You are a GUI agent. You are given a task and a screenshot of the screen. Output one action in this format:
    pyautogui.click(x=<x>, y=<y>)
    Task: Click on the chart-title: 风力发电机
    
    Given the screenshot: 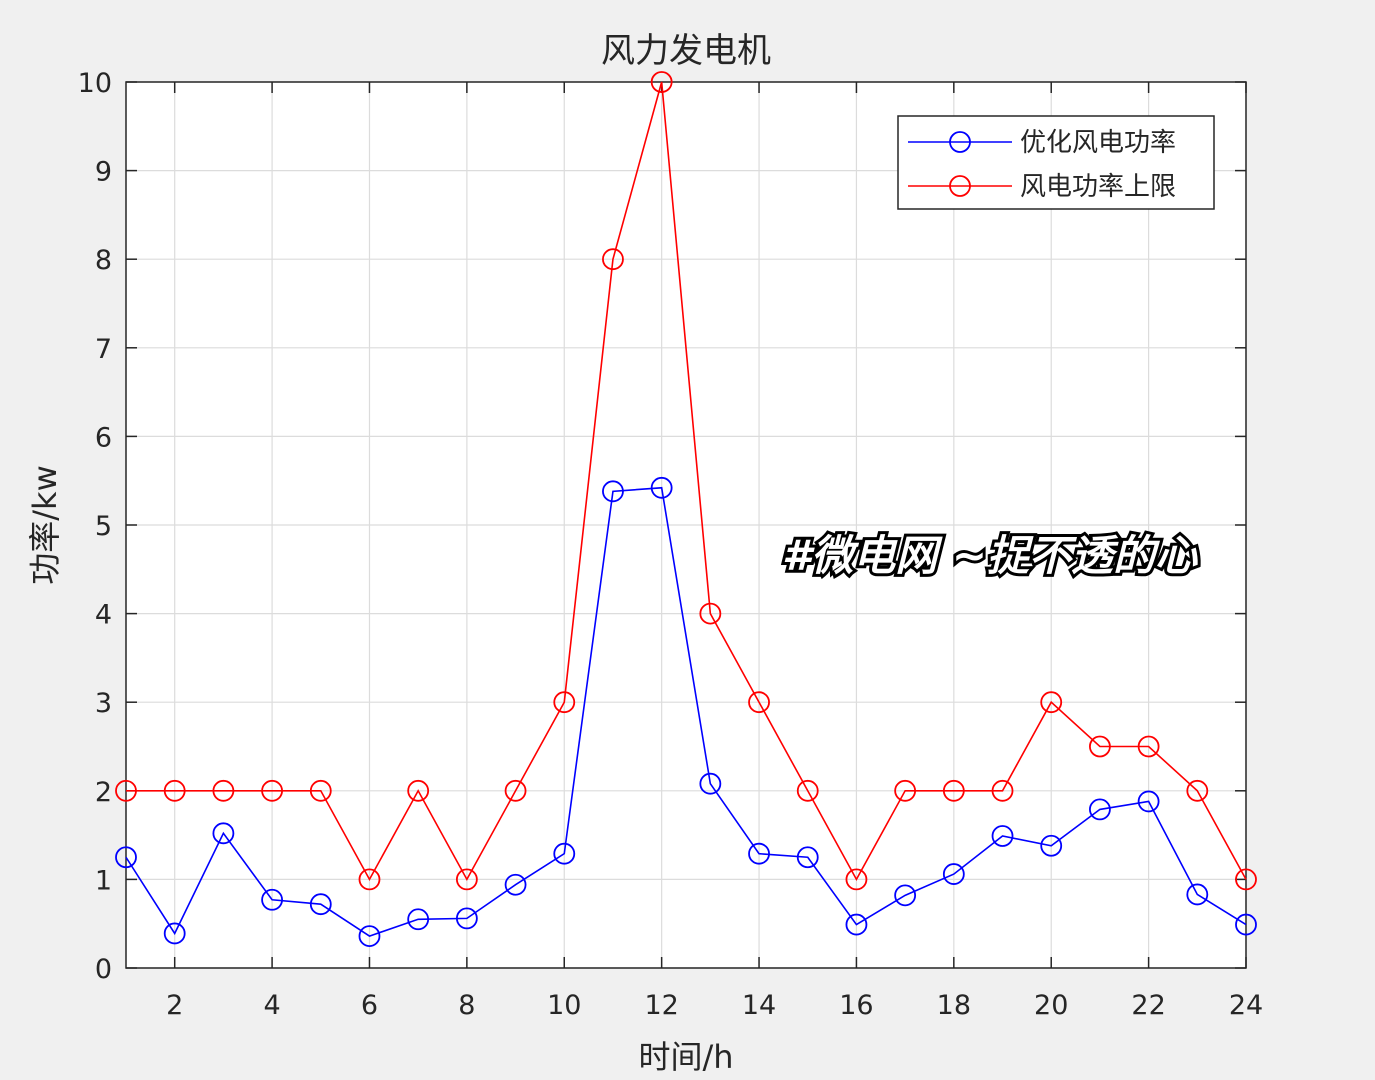 What is the action you would take?
    pyautogui.click(x=686, y=51)
    